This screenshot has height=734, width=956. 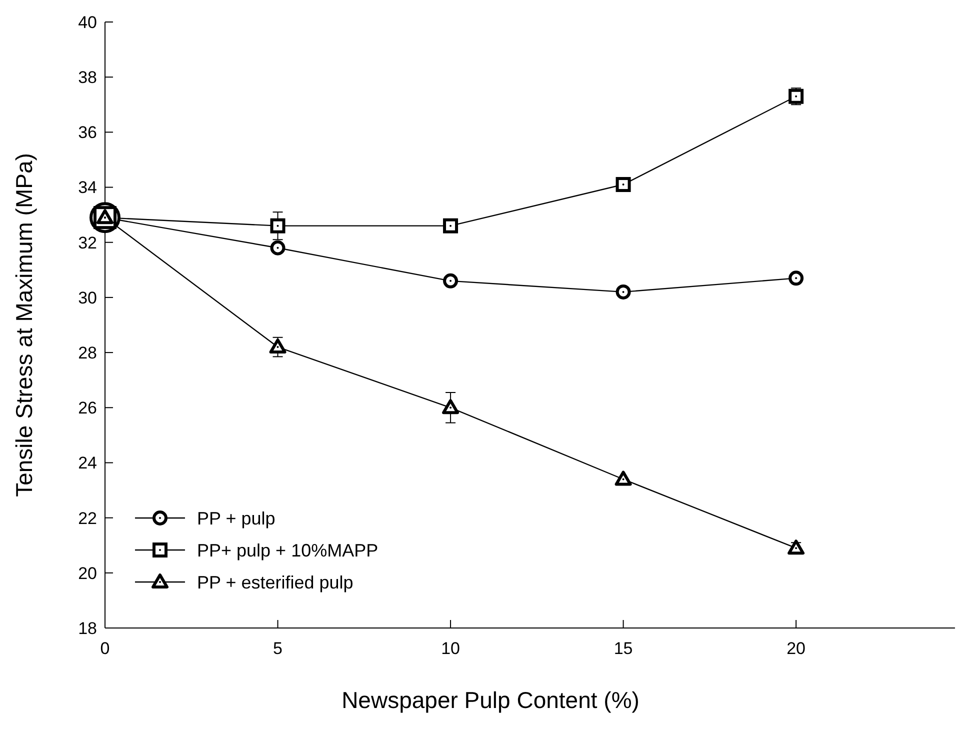 I want to click on y-tick-label: 40, so click(x=87, y=22).